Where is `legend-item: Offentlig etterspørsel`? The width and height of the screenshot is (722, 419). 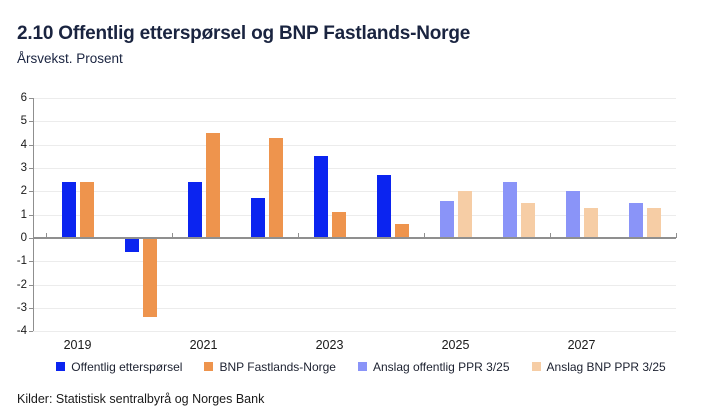 legend-item: Offentlig etterspørsel is located at coordinates (119, 367).